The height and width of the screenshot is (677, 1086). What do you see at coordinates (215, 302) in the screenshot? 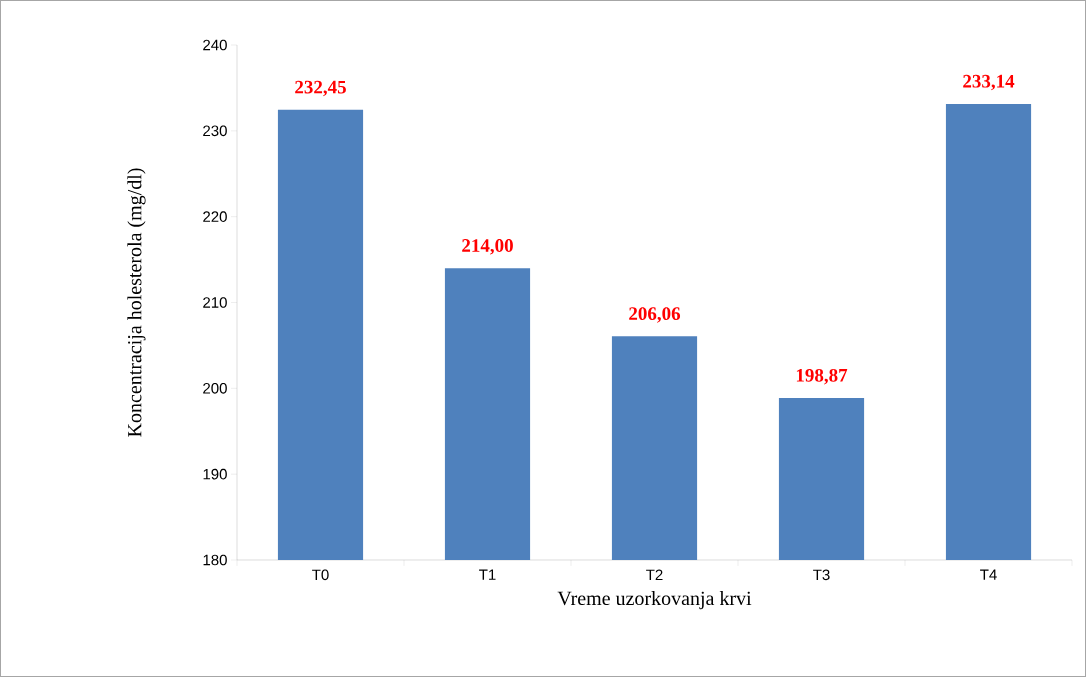
I see `y-tick-label: 210` at bounding box center [215, 302].